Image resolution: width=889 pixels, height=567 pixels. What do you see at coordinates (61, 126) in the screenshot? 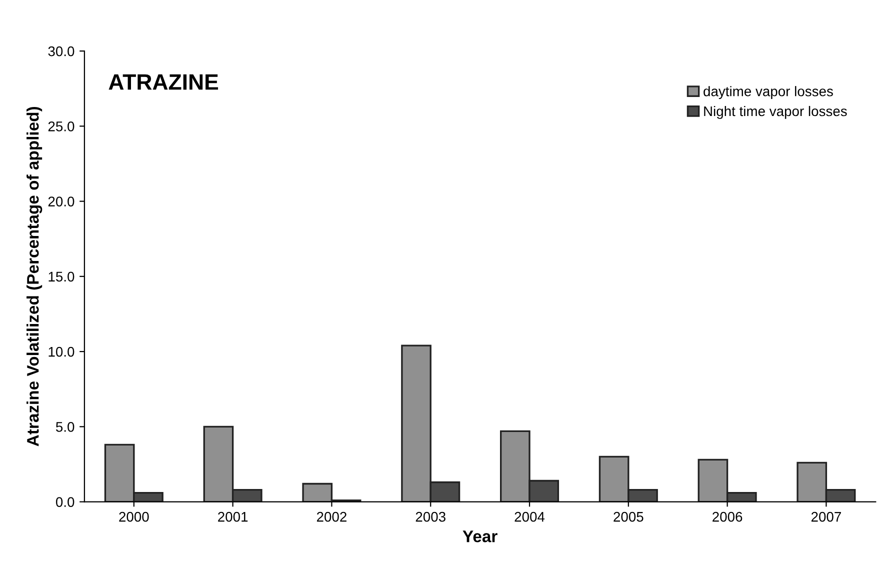
I see `y-tick-label: 25.0` at bounding box center [61, 126].